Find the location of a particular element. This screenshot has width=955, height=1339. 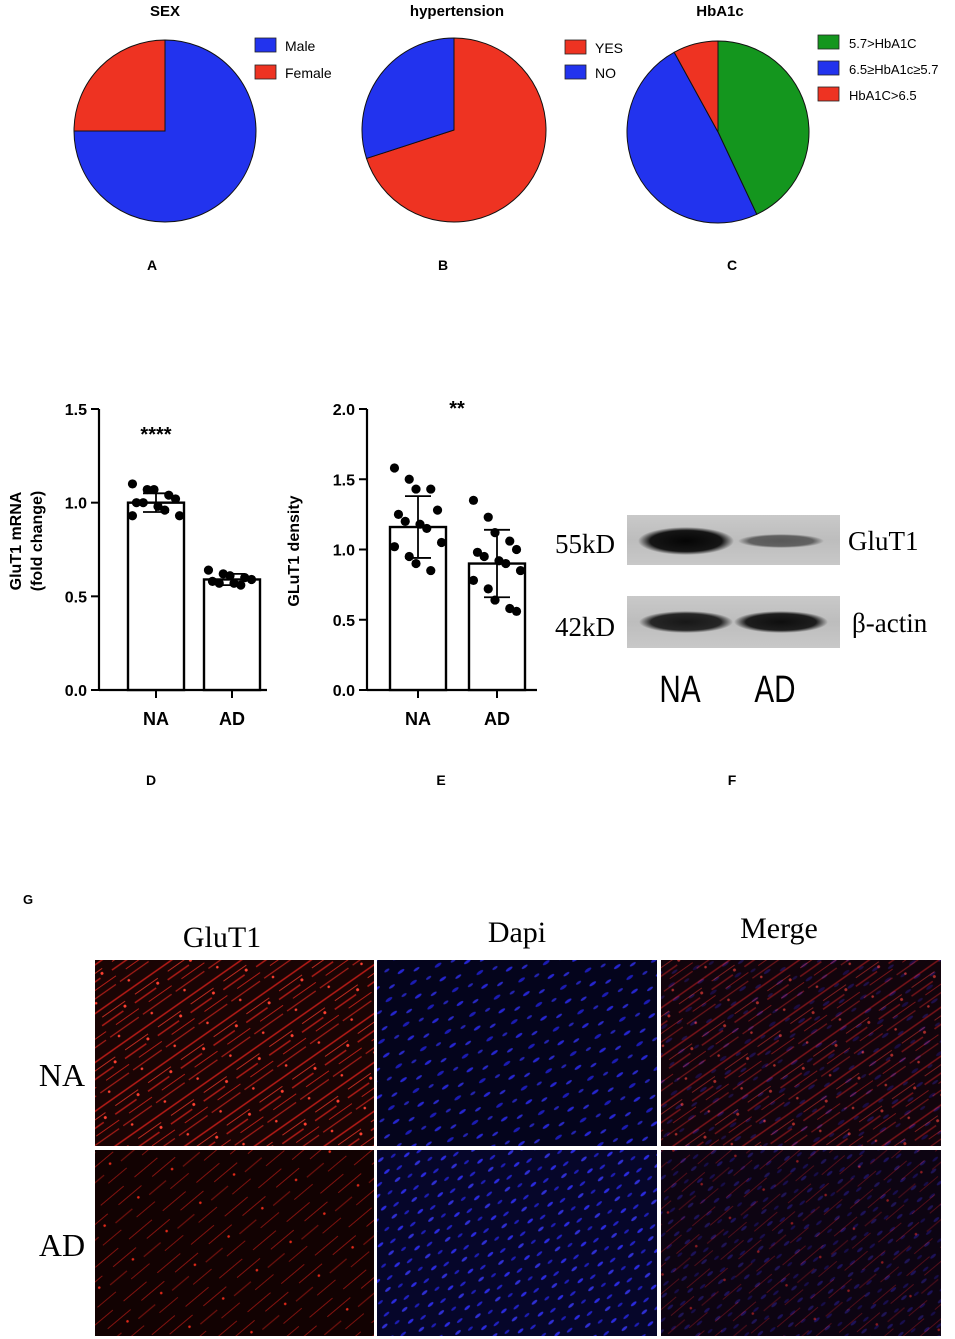

if-image-ad-glut1 is located at coordinates (234, 1243).